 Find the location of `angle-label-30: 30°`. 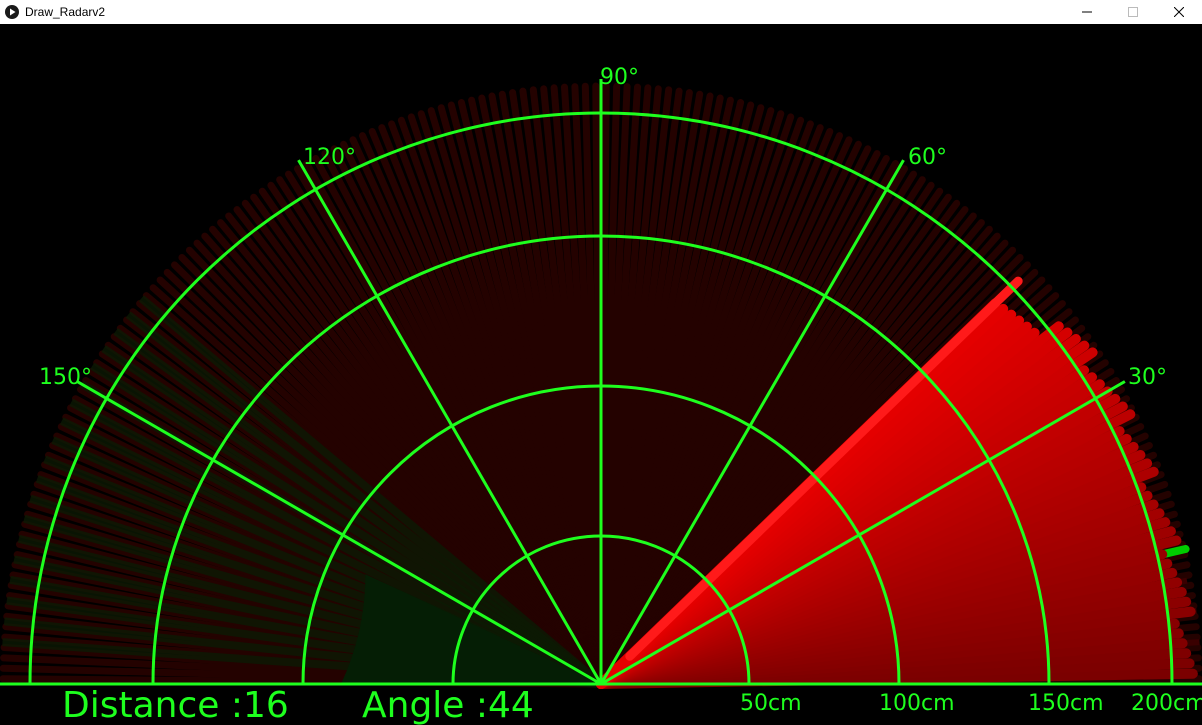

angle-label-30: 30° is located at coordinates (1147, 377).